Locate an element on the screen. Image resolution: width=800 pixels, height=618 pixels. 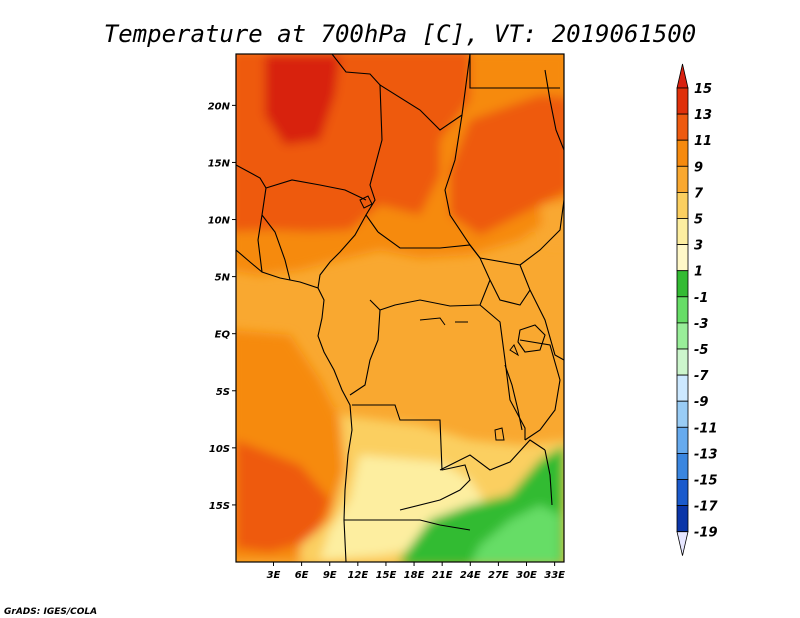
red-sea-coast is located at coordinates (554, 110).